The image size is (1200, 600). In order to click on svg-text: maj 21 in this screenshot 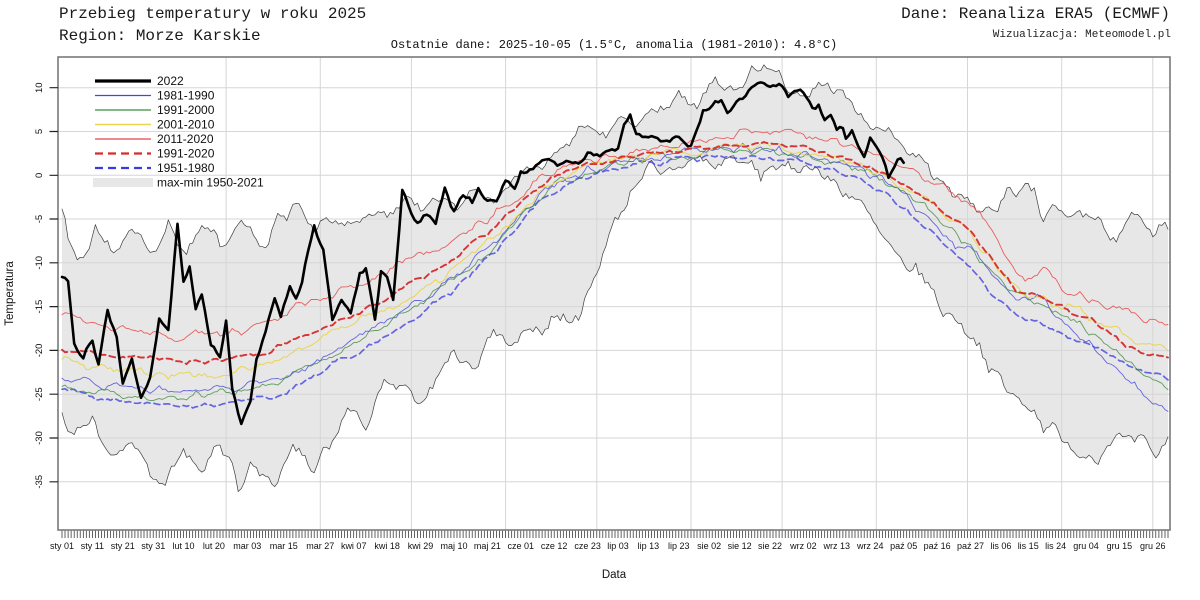, I will do `click(487, 546)`.